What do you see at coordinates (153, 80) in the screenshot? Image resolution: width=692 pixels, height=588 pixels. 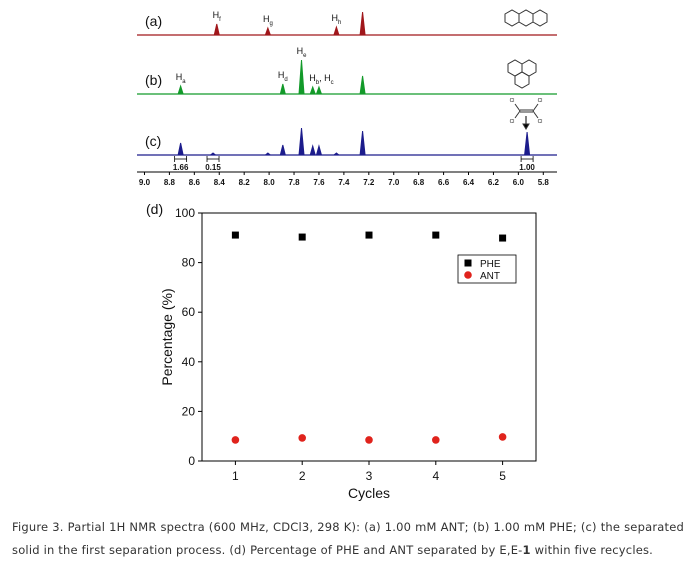 I see `panel-label: (b)` at bounding box center [153, 80].